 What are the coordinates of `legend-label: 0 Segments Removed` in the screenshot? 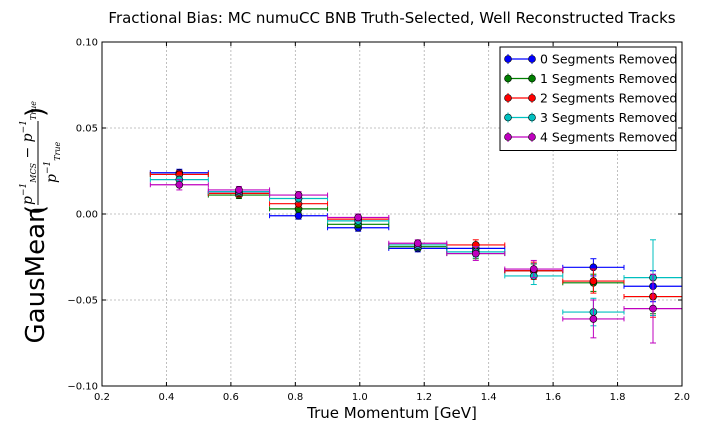 It's located at (608, 59).